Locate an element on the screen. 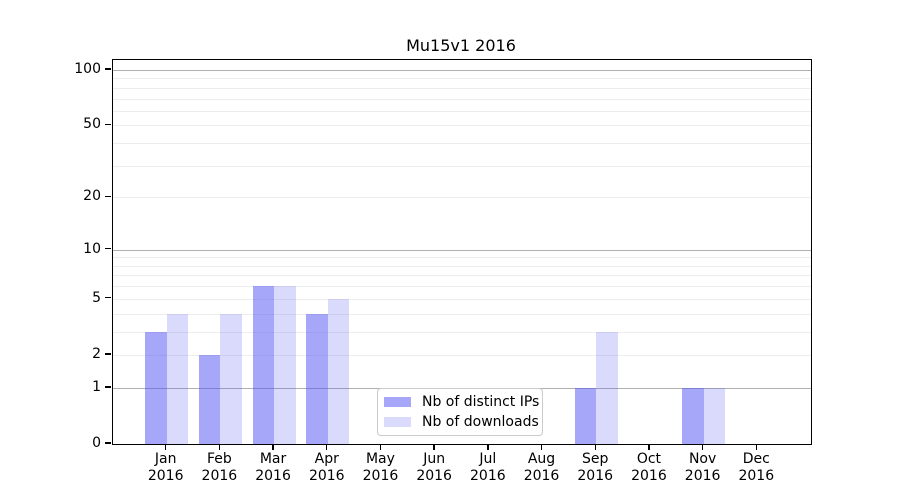 Image resolution: width=900 pixels, height=500 pixels. x-tick-label: Feb 2016 is located at coordinates (219, 468).